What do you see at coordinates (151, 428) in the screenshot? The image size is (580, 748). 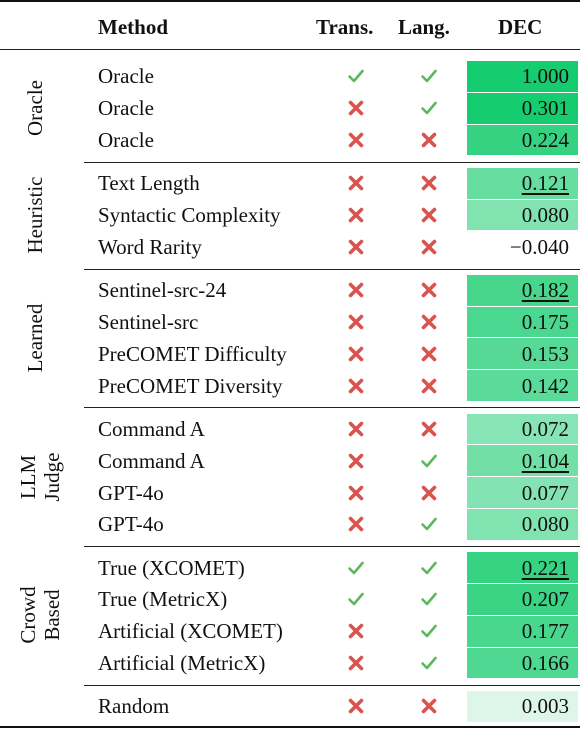 I see `method-name: Command A` at bounding box center [151, 428].